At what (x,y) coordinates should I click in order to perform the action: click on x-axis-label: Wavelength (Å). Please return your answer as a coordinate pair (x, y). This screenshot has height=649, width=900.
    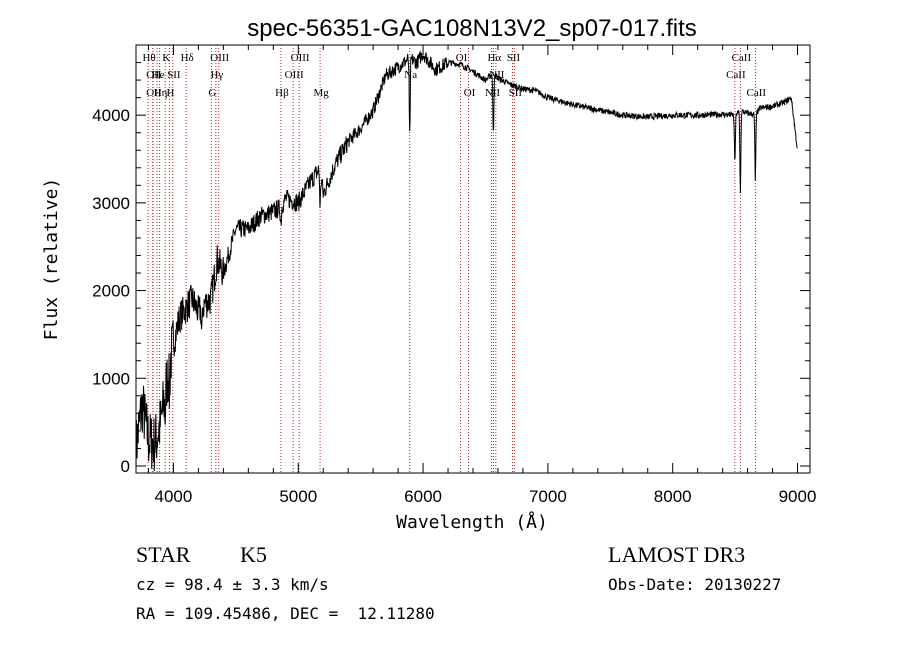
    Looking at the image, I should click on (472, 522).